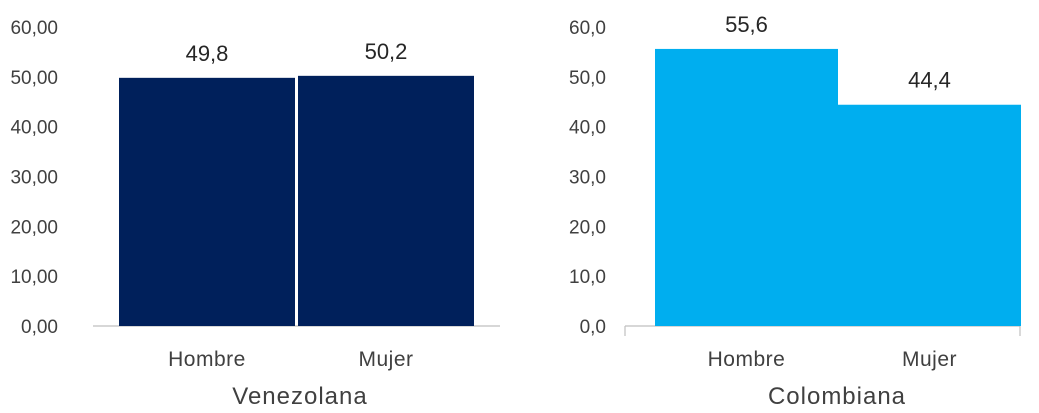  What do you see at coordinates (746, 24) in the screenshot?
I see `data-label: 55,6` at bounding box center [746, 24].